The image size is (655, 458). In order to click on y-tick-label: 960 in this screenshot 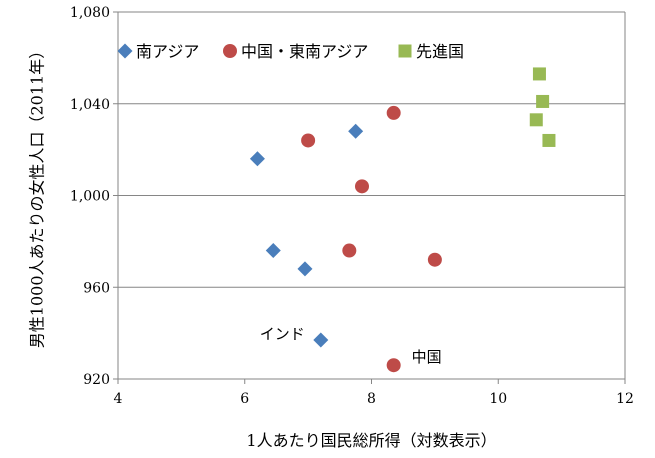, I will do `click(96, 288)`.